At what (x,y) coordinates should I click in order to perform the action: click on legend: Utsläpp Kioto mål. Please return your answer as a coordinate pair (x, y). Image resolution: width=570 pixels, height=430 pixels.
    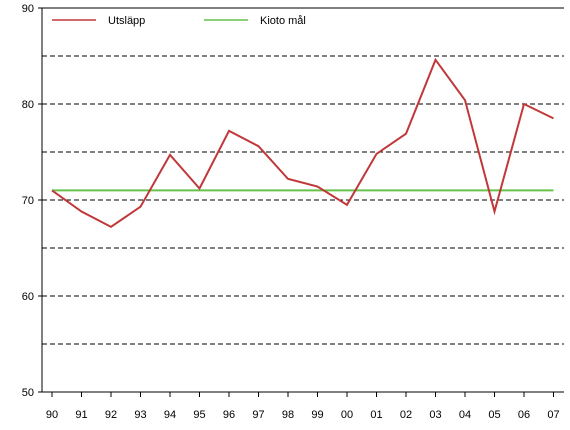
    Looking at the image, I should click on (179, 21).